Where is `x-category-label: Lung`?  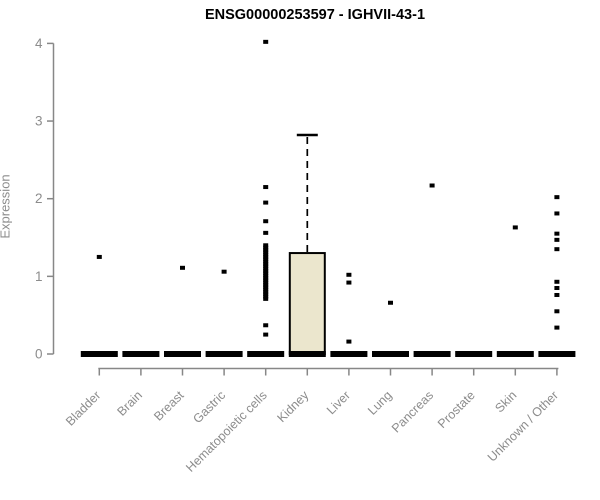 x-category-label: Lung is located at coordinates (380, 403).